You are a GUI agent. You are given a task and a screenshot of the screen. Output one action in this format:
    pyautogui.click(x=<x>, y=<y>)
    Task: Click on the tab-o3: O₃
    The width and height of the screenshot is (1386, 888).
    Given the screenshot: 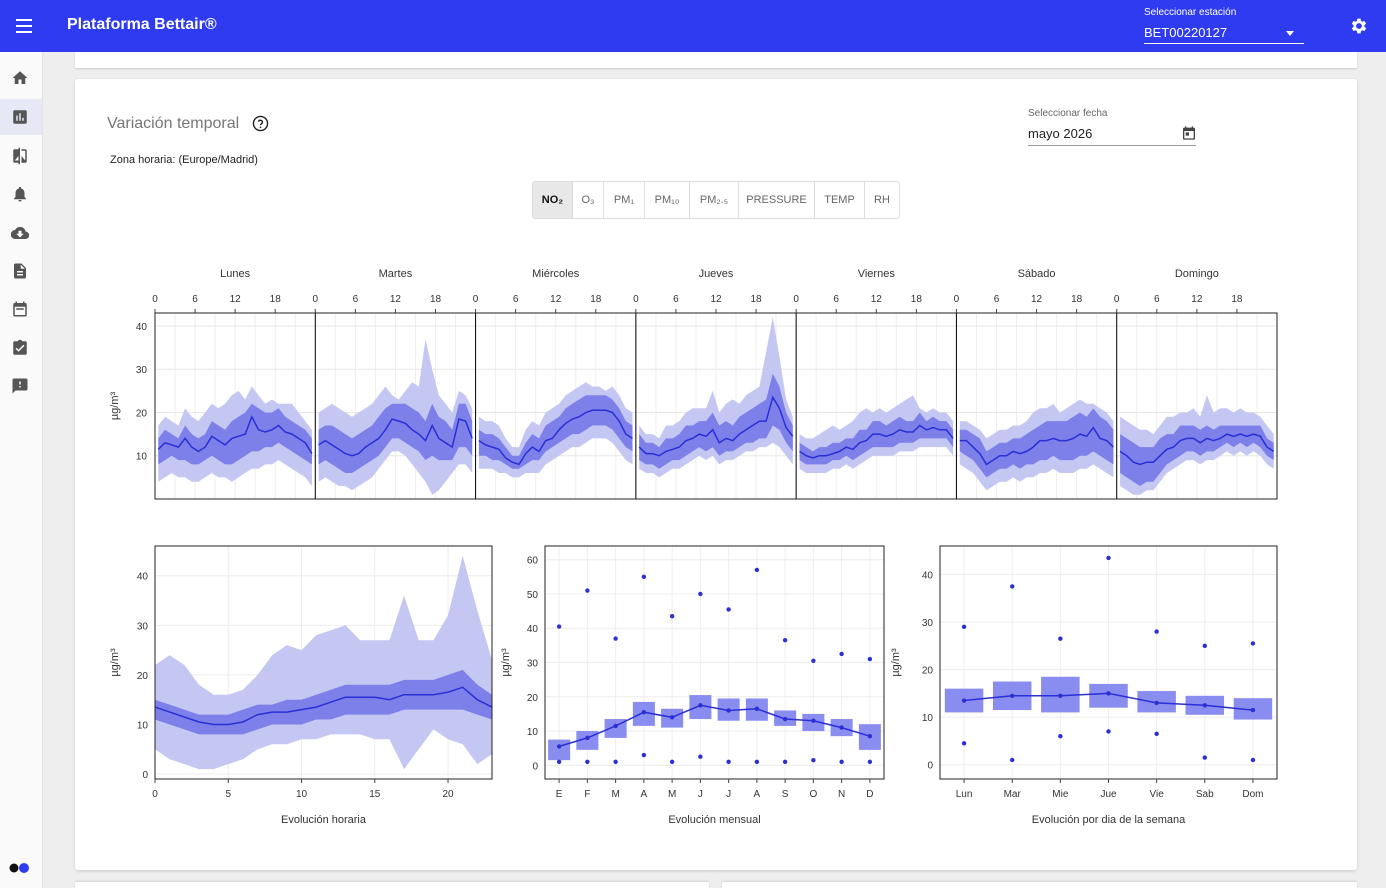 What is the action you would take?
    pyautogui.click(x=588, y=200)
    